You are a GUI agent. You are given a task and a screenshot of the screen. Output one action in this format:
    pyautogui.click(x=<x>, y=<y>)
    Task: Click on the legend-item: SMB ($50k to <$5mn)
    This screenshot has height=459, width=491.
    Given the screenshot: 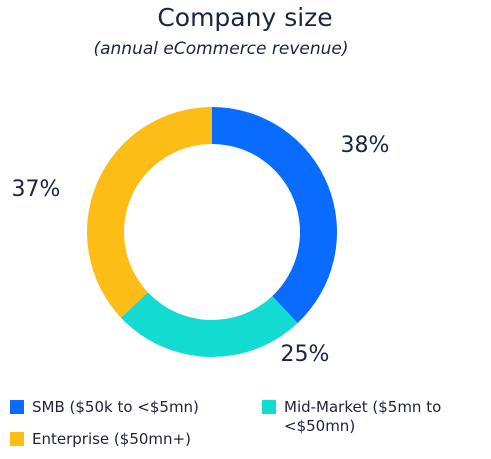 What is the action you would take?
    pyautogui.click(x=125, y=407)
    